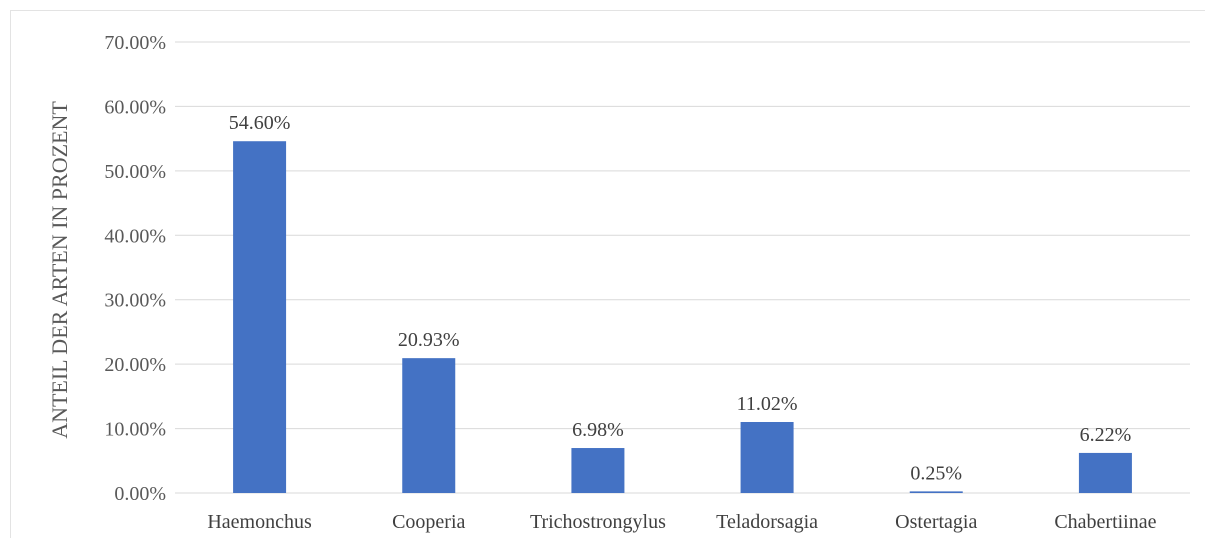 The height and width of the screenshot is (542, 1209). What do you see at coordinates (259, 522) in the screenshot?
I see `x-category-label: Haemonchus` at bounding box center [259, 522].